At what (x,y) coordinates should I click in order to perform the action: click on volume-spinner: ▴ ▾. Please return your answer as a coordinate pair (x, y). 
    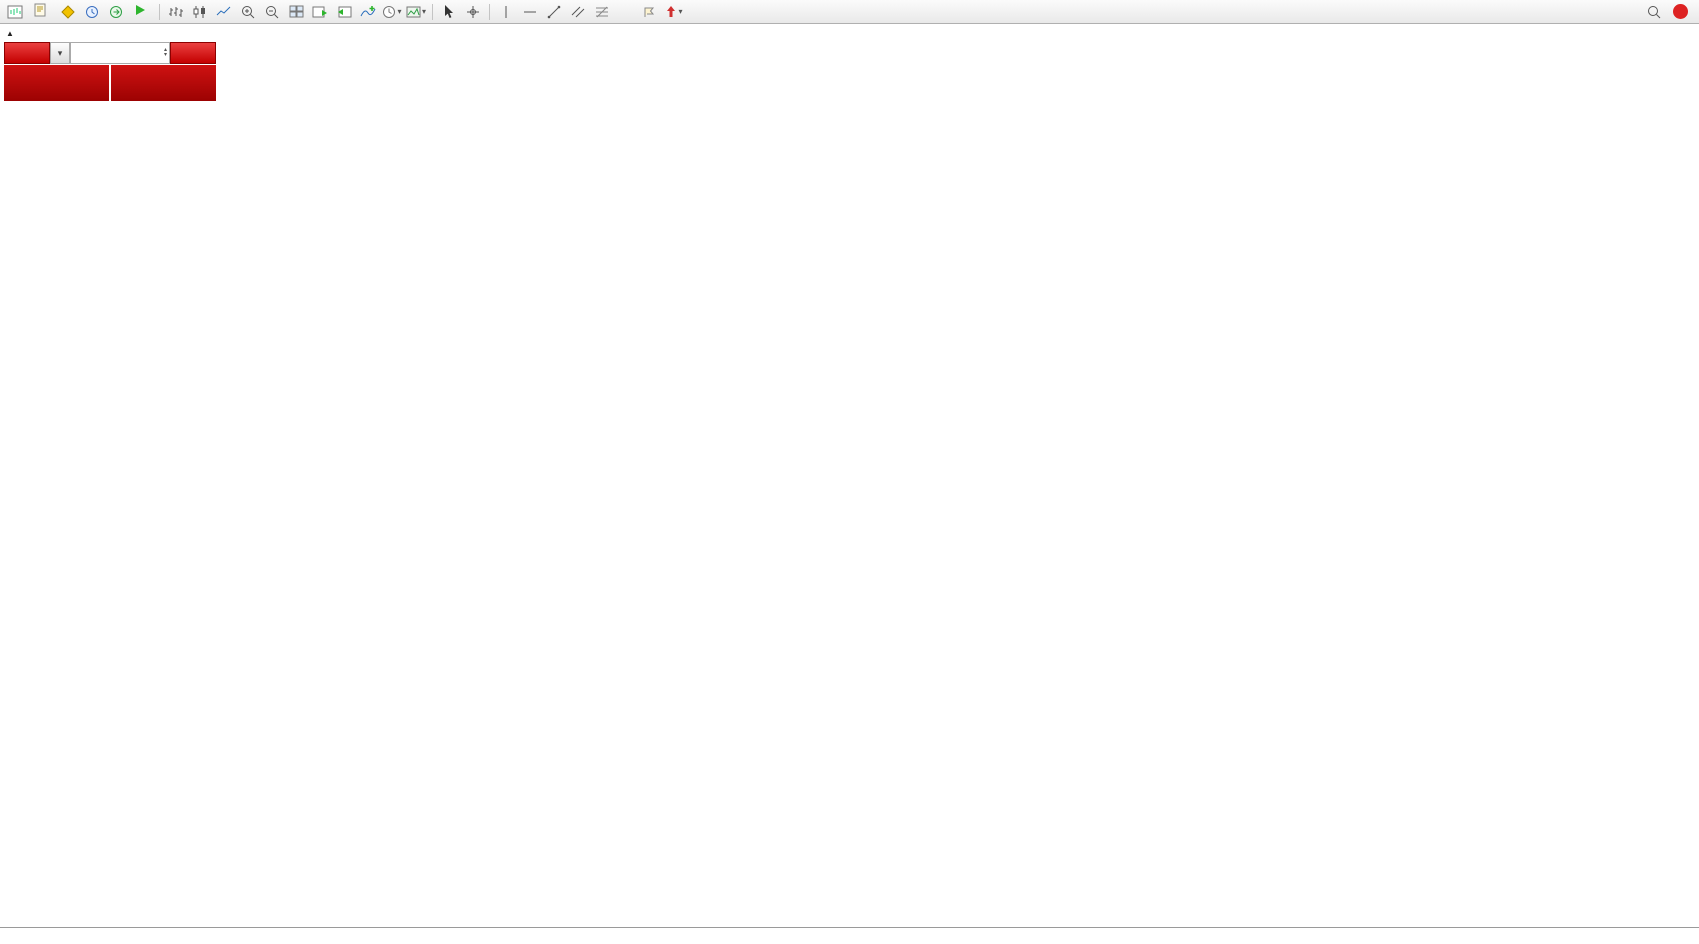
    Looking at the image, I should click on (165, 52).